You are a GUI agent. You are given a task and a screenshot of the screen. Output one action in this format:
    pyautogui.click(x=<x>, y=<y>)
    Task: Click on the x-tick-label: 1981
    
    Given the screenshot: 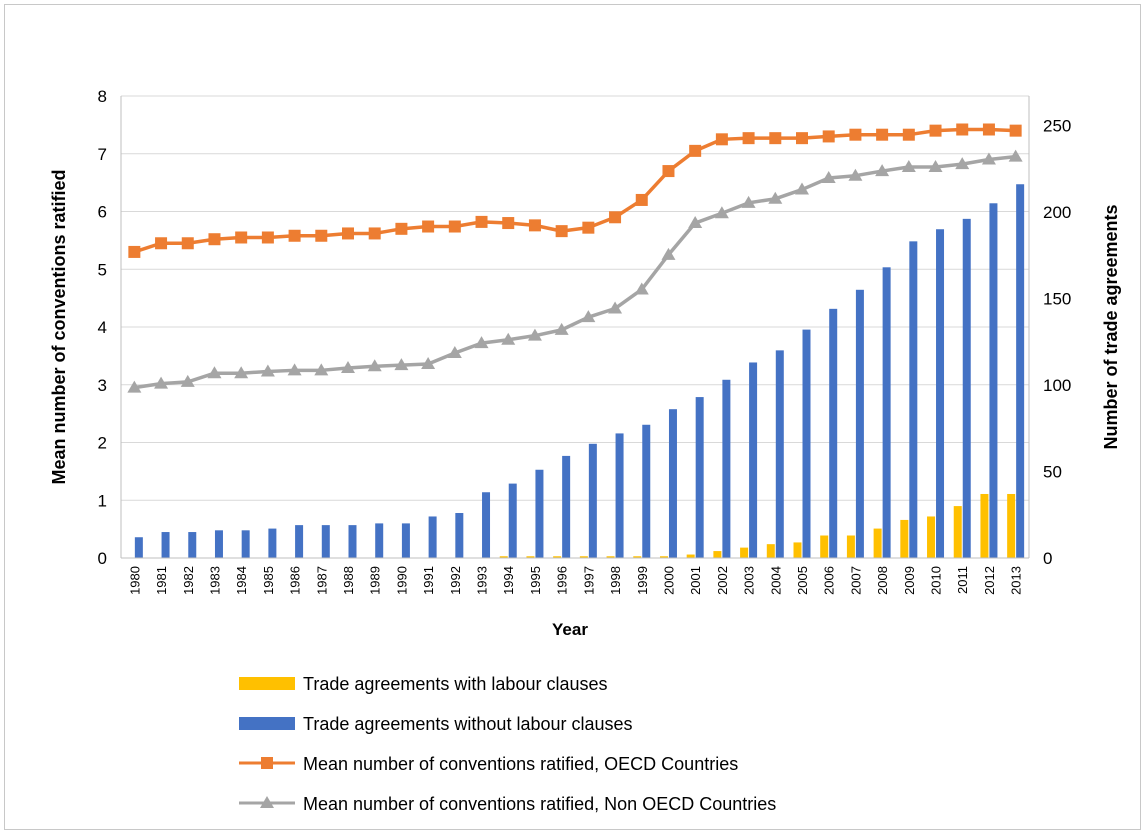 What is the action you would take?
    pyautogui.click(x=161, y=580)
    